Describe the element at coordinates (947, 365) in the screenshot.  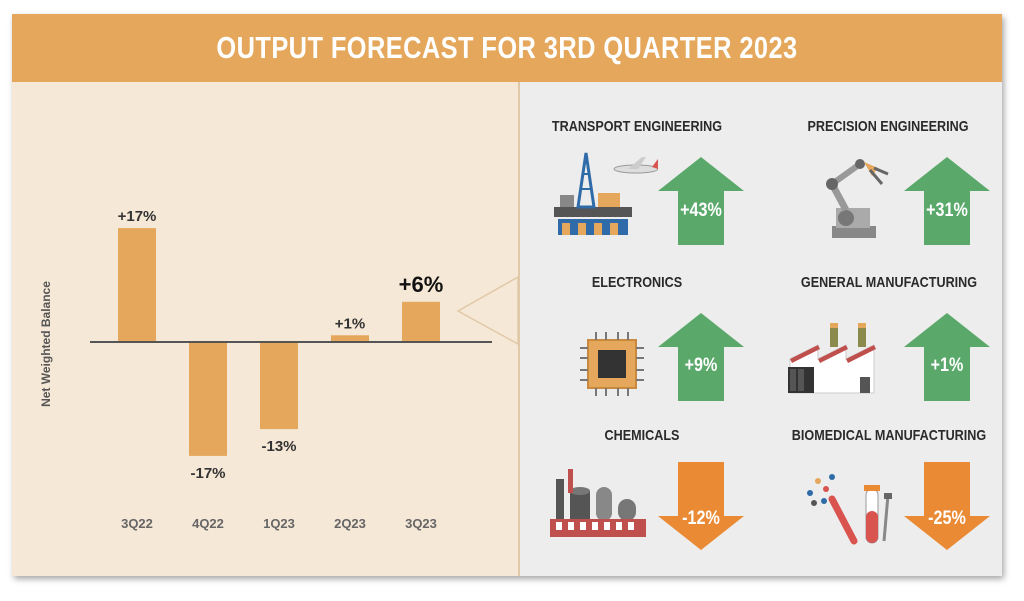
I see `change-general-manufacturing: +1%` at that location.